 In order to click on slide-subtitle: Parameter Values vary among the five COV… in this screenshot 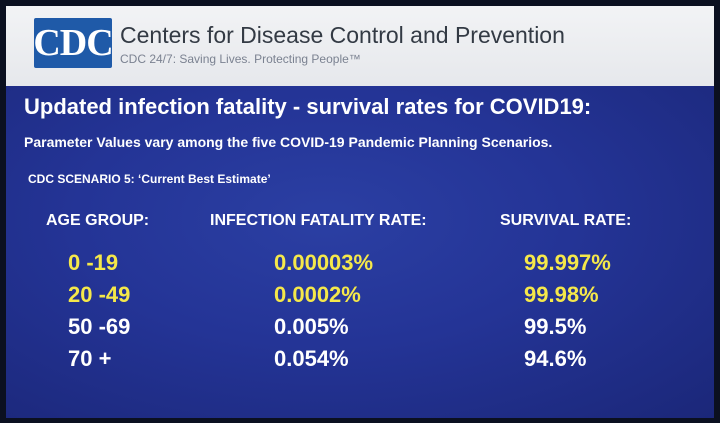, I will do `click(288, 142)`.